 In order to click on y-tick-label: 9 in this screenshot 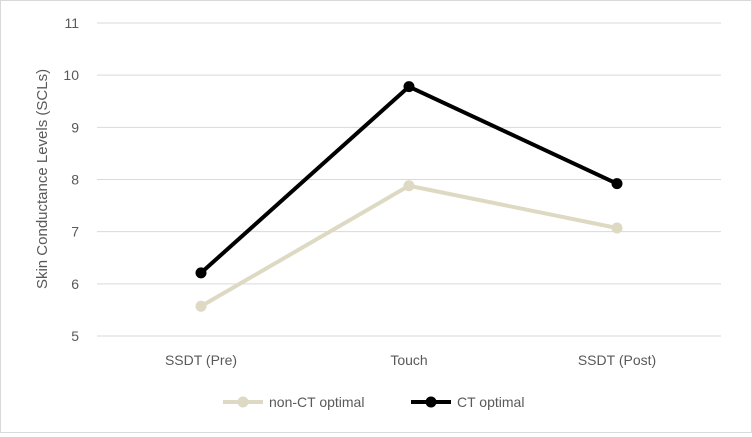, I will do `click(75, 127)`.